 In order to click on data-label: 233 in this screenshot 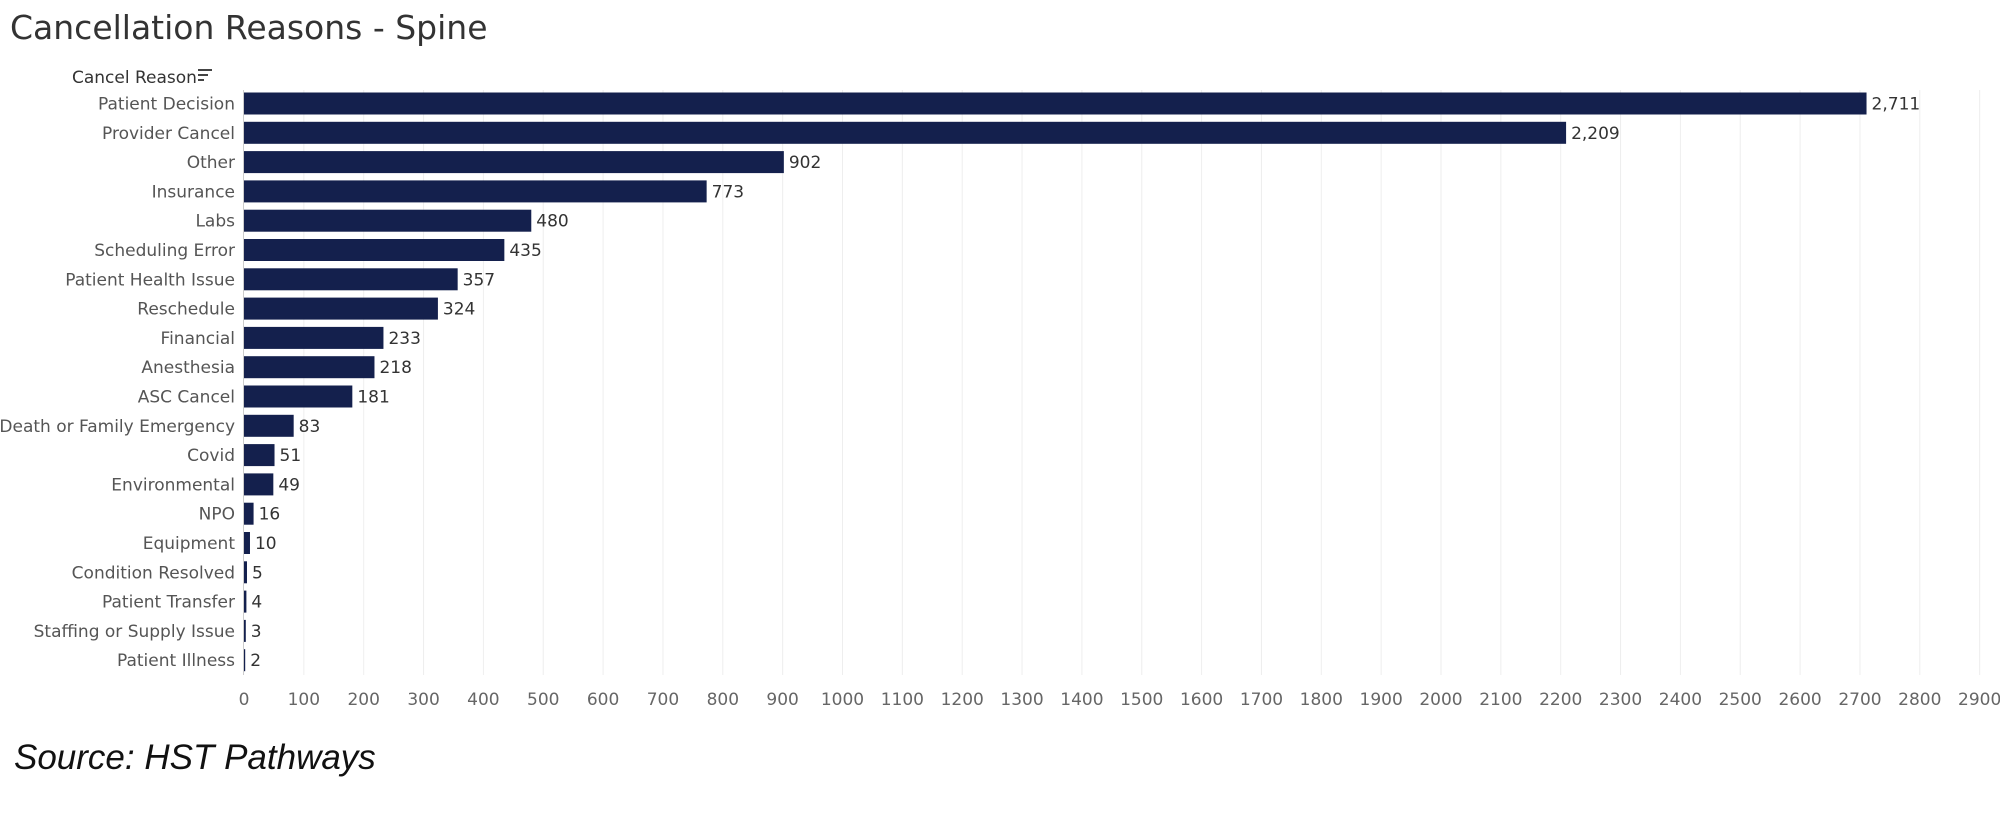, I will do `click(404, 339)`.